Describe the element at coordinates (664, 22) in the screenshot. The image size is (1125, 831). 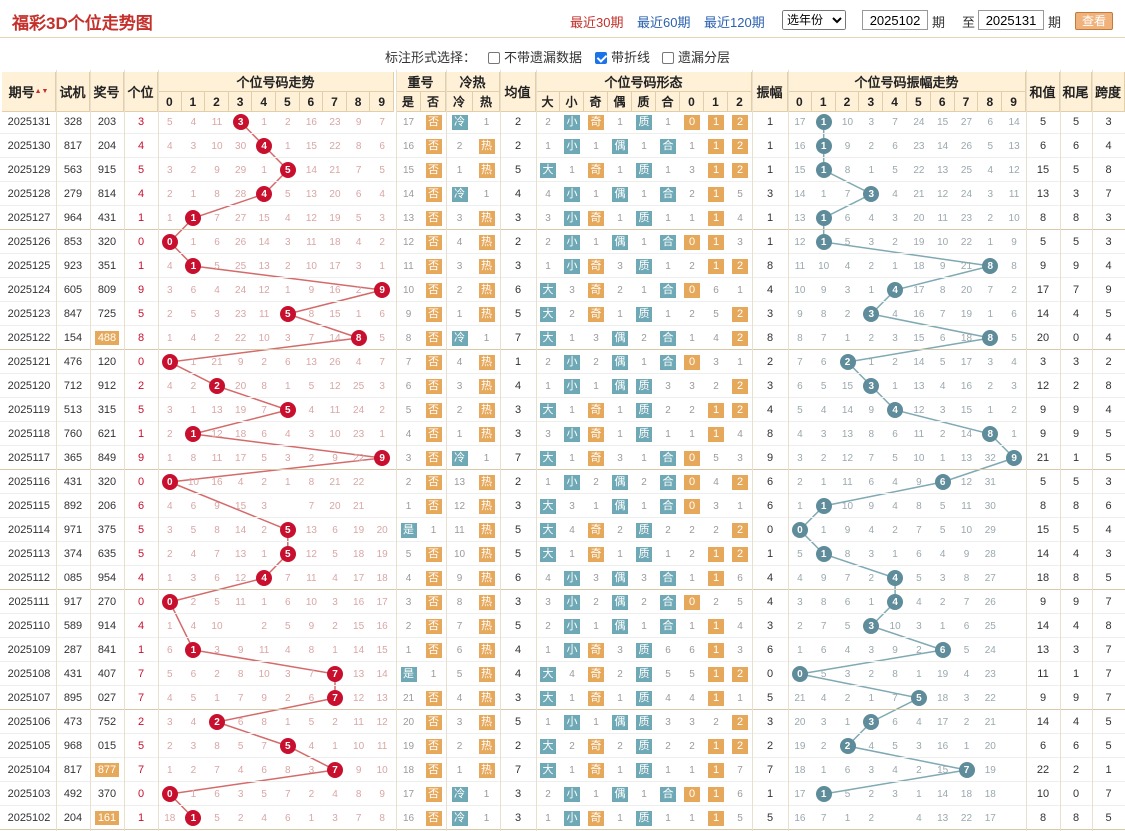
I see `range-link-60: 最近60期` at that location.